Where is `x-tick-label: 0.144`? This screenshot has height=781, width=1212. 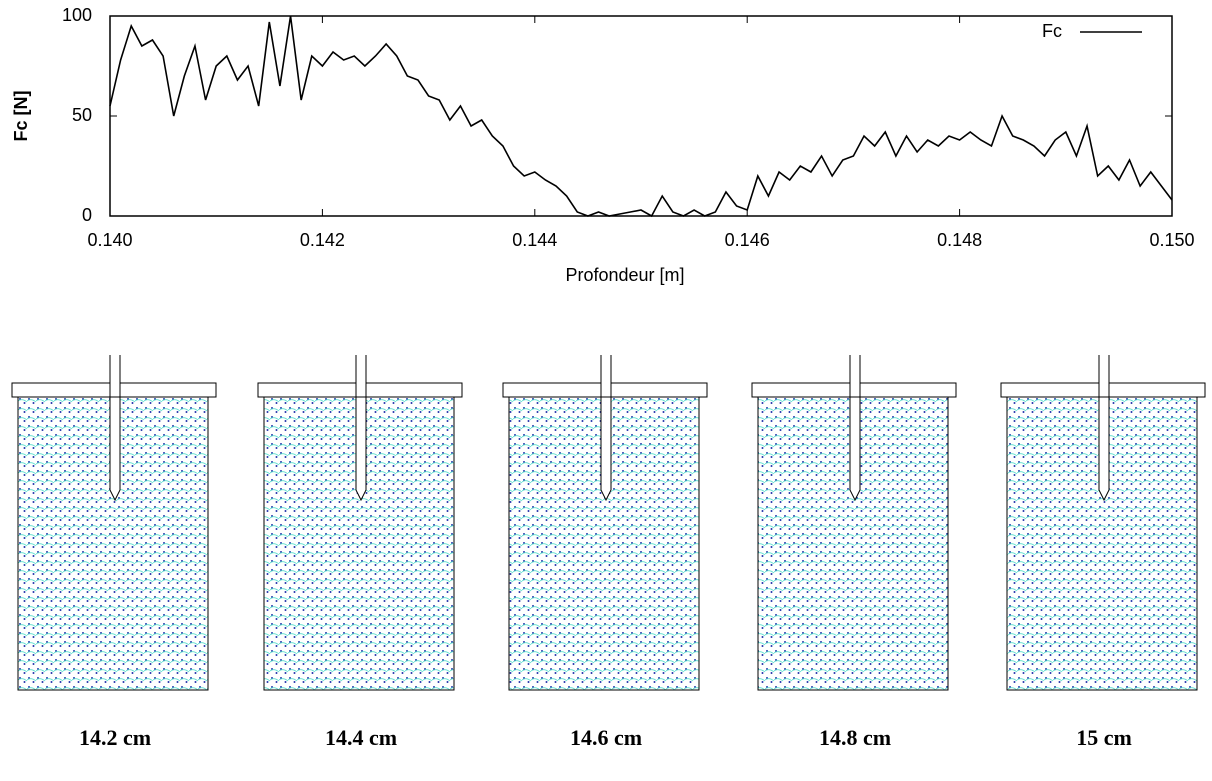 x-tick-label: 0.144 is located at coordinates (534, 240).